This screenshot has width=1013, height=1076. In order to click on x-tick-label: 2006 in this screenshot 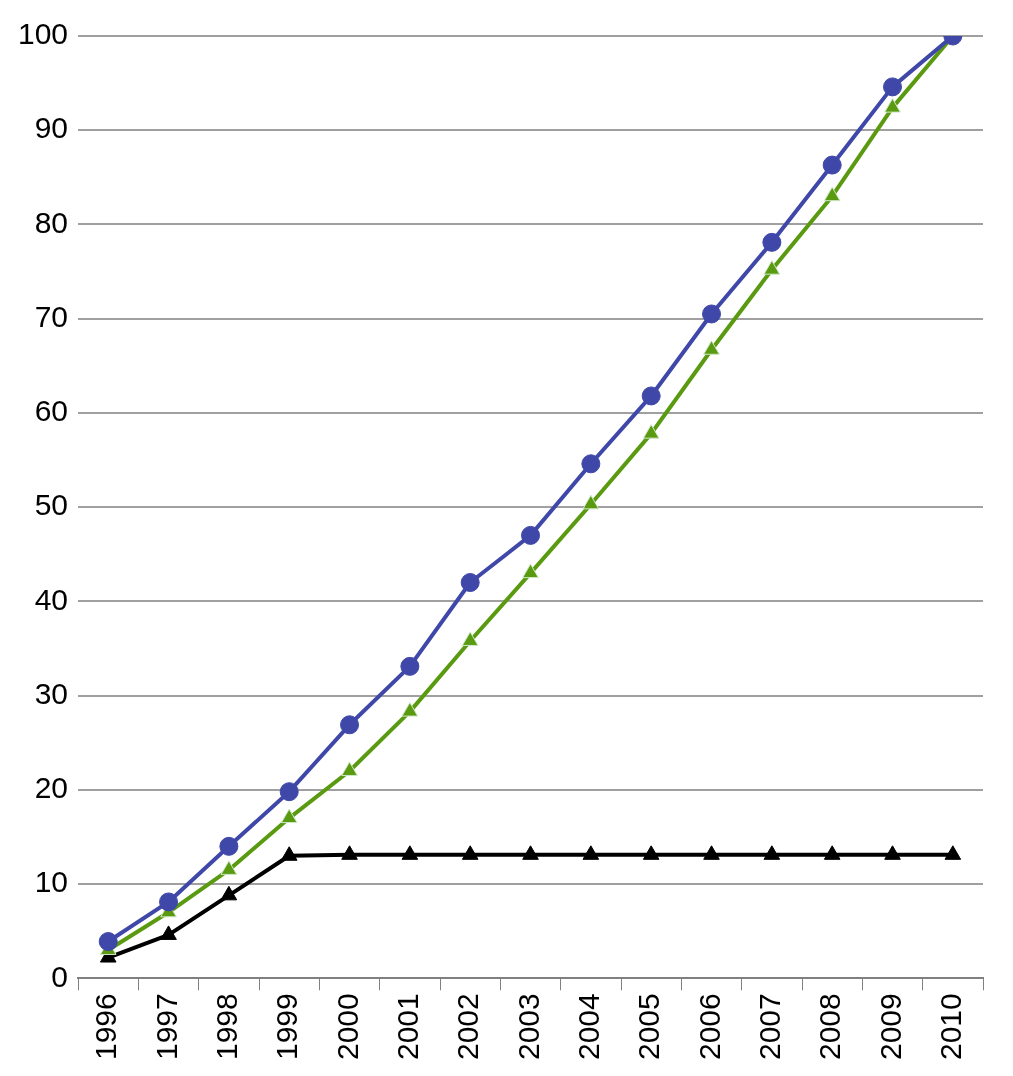, I will do `click(709, 1027)`.